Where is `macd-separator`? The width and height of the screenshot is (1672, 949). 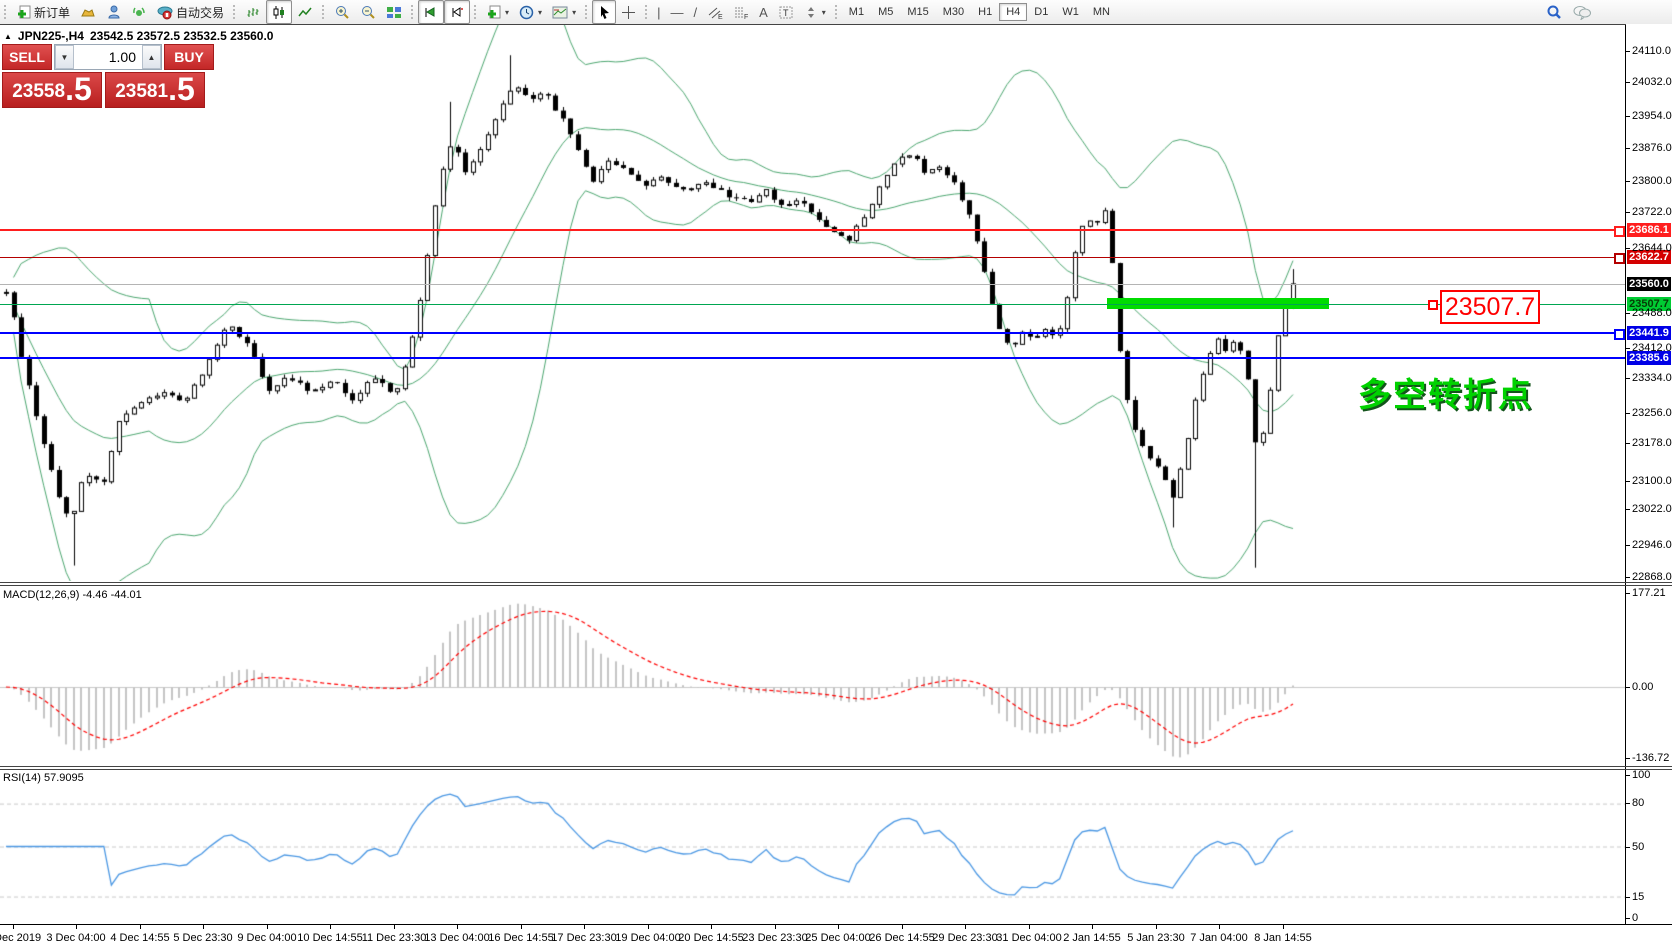
macd-separator is located at coordinates (836, 582).